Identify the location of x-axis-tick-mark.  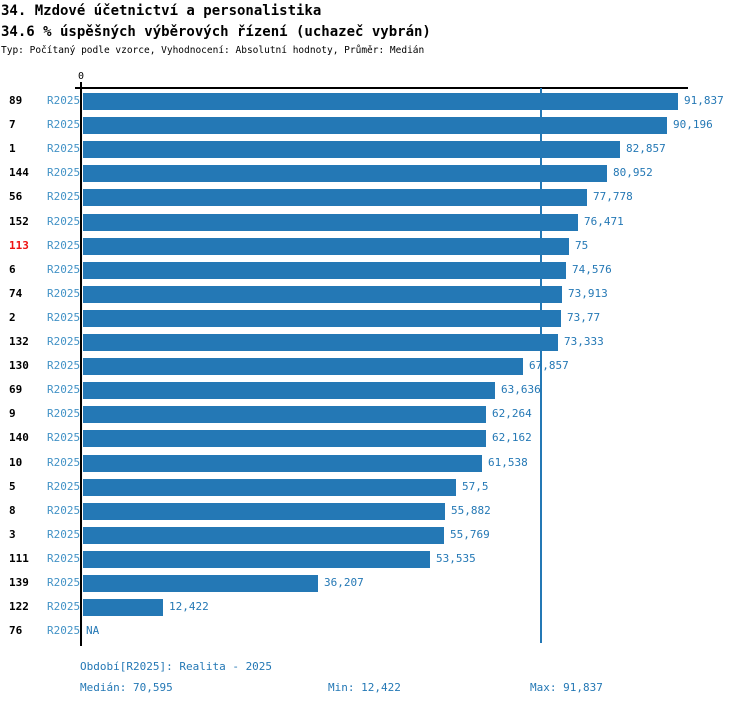
(81, 85).